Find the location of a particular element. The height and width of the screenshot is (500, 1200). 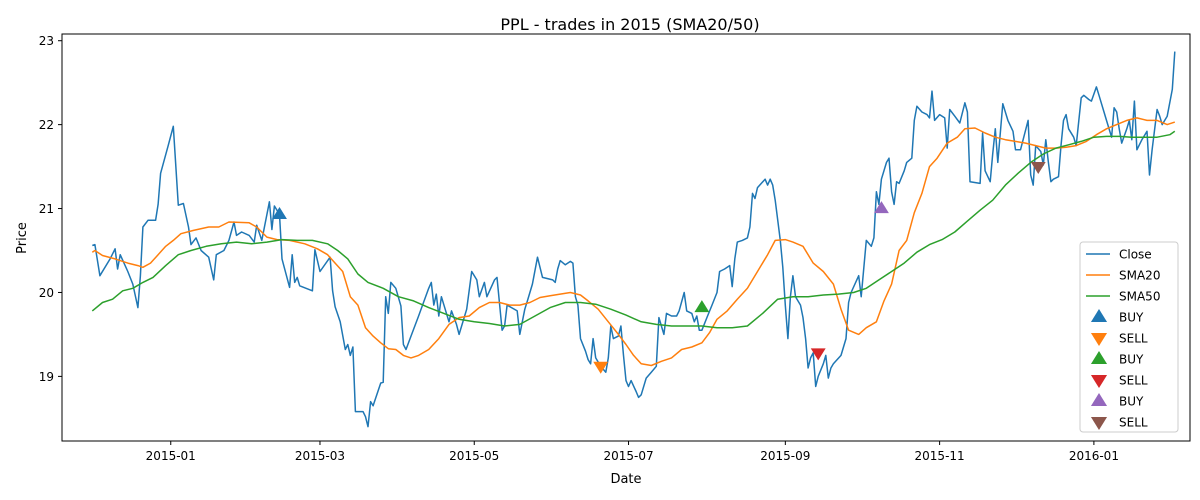

x-tick-label: 2015-05 is located at coordinates (474, 456).